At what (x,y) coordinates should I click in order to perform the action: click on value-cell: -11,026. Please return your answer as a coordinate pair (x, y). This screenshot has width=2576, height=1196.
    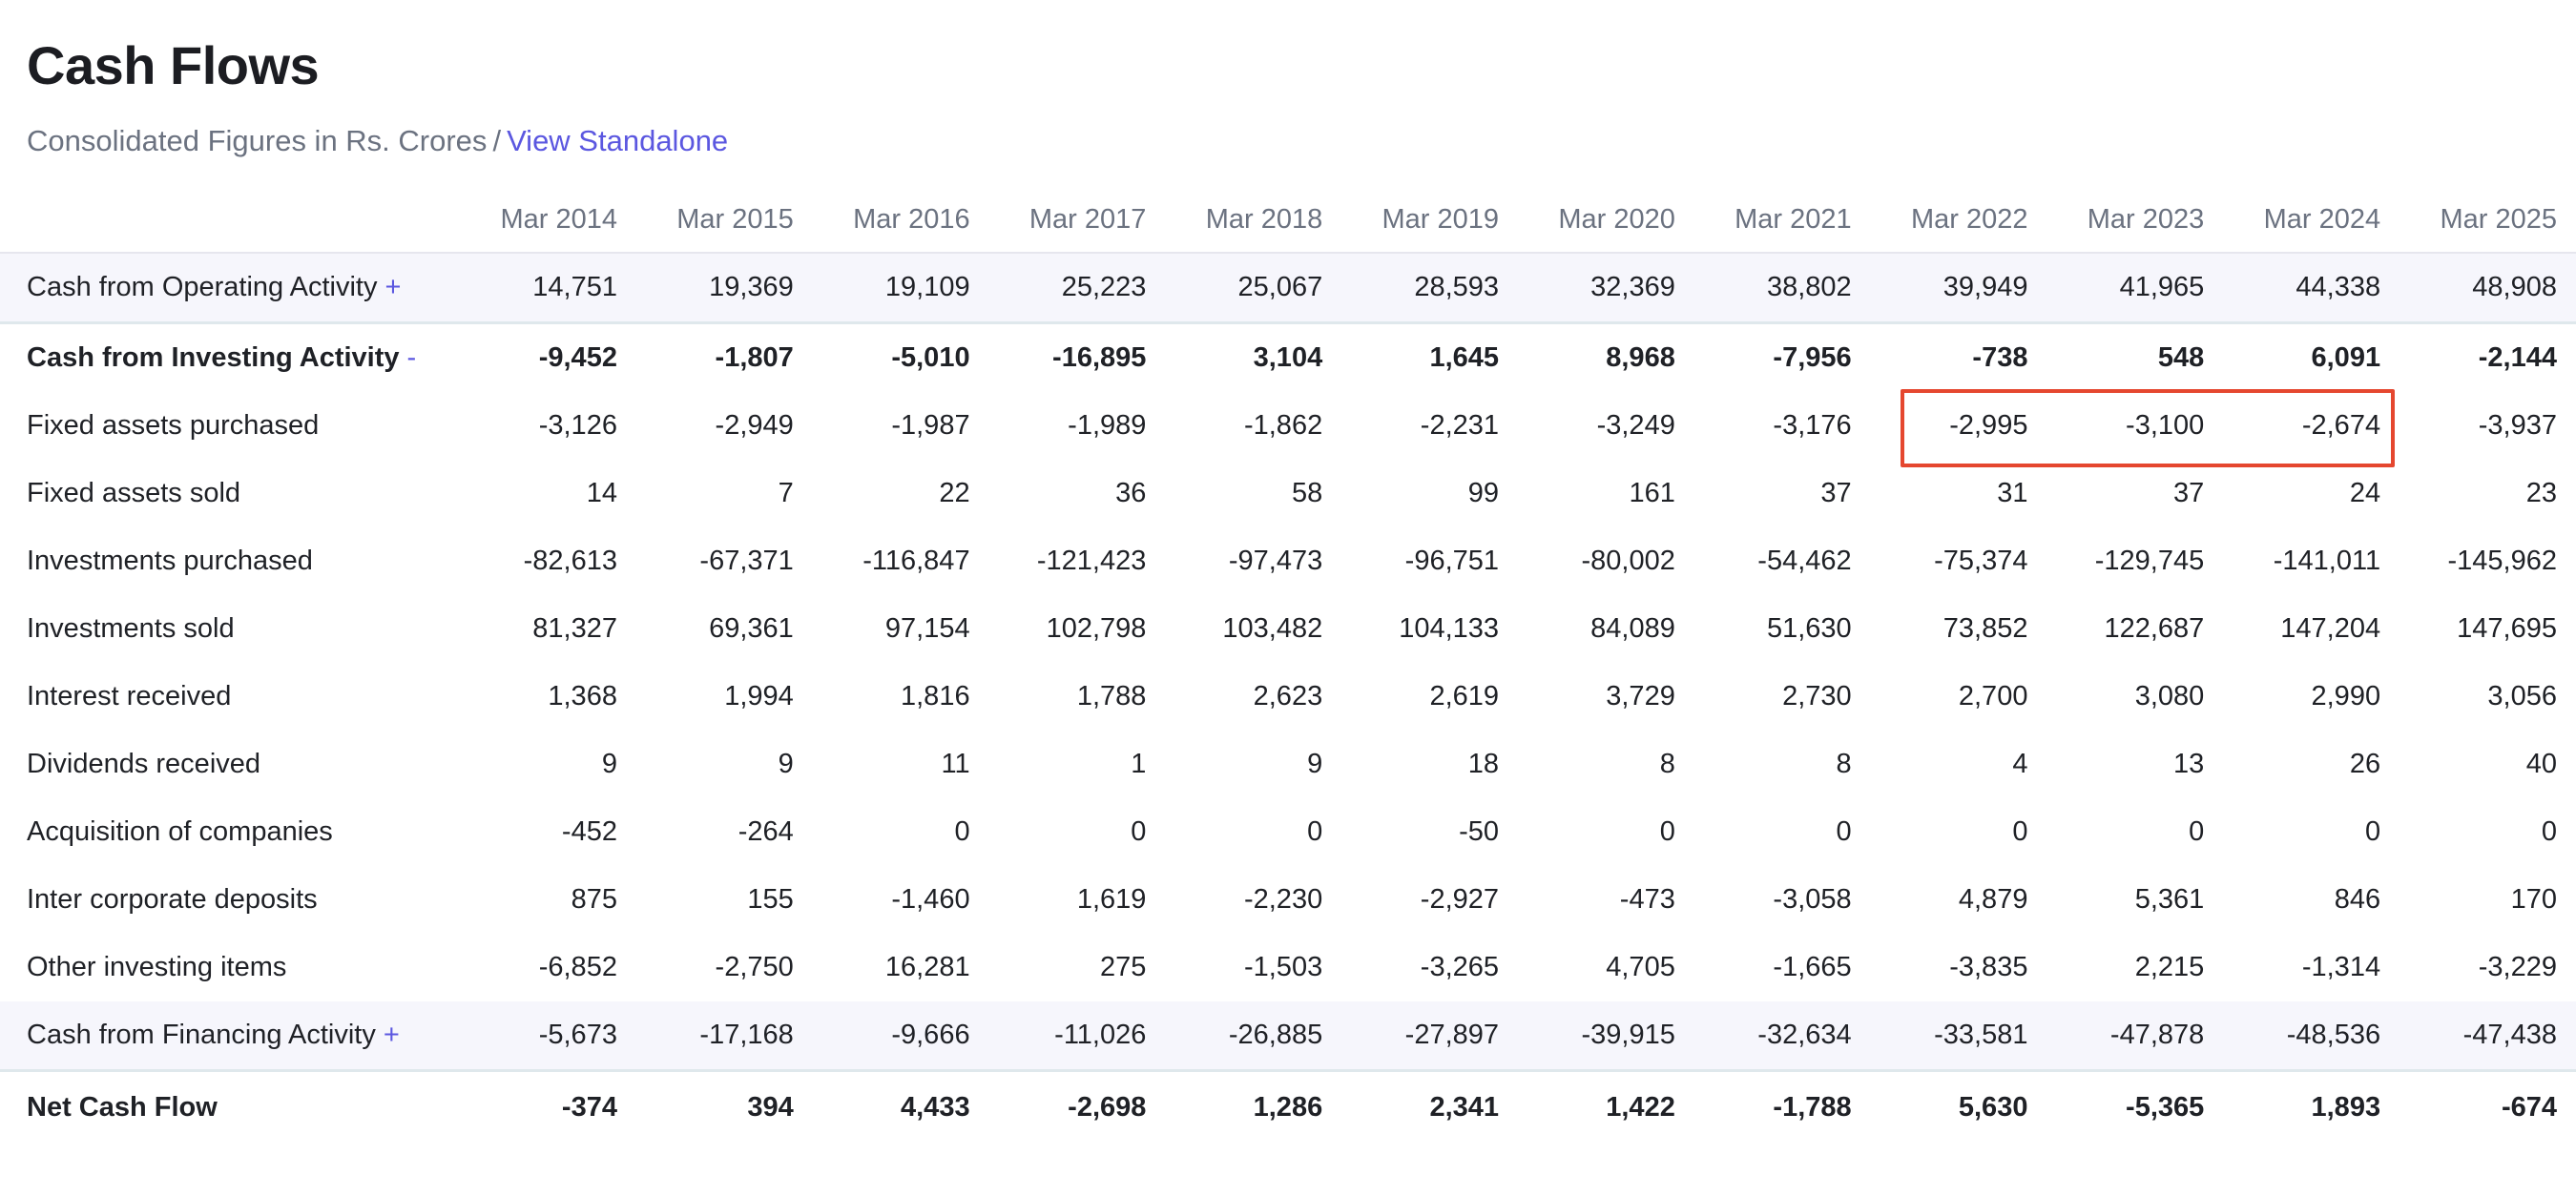
    Looking at the image, I should click on (1077, 1037).